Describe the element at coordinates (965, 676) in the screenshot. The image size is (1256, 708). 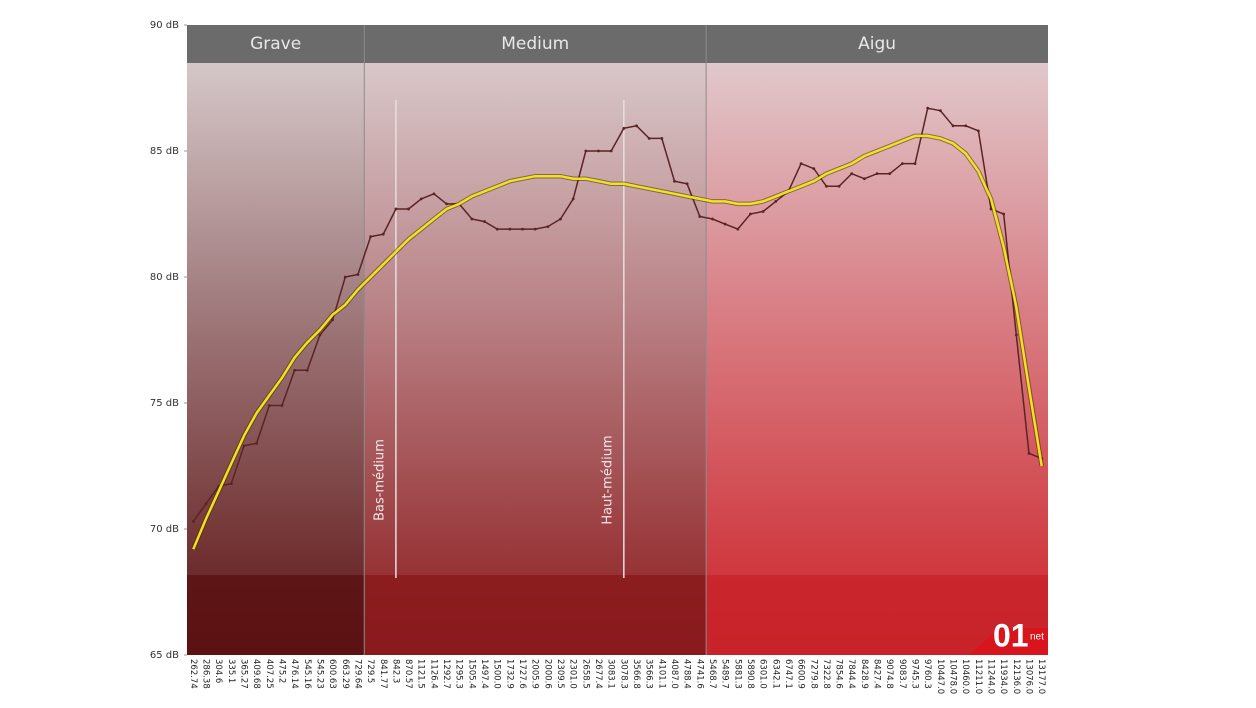
I see `x-tick-label: 10460.0` at that location.